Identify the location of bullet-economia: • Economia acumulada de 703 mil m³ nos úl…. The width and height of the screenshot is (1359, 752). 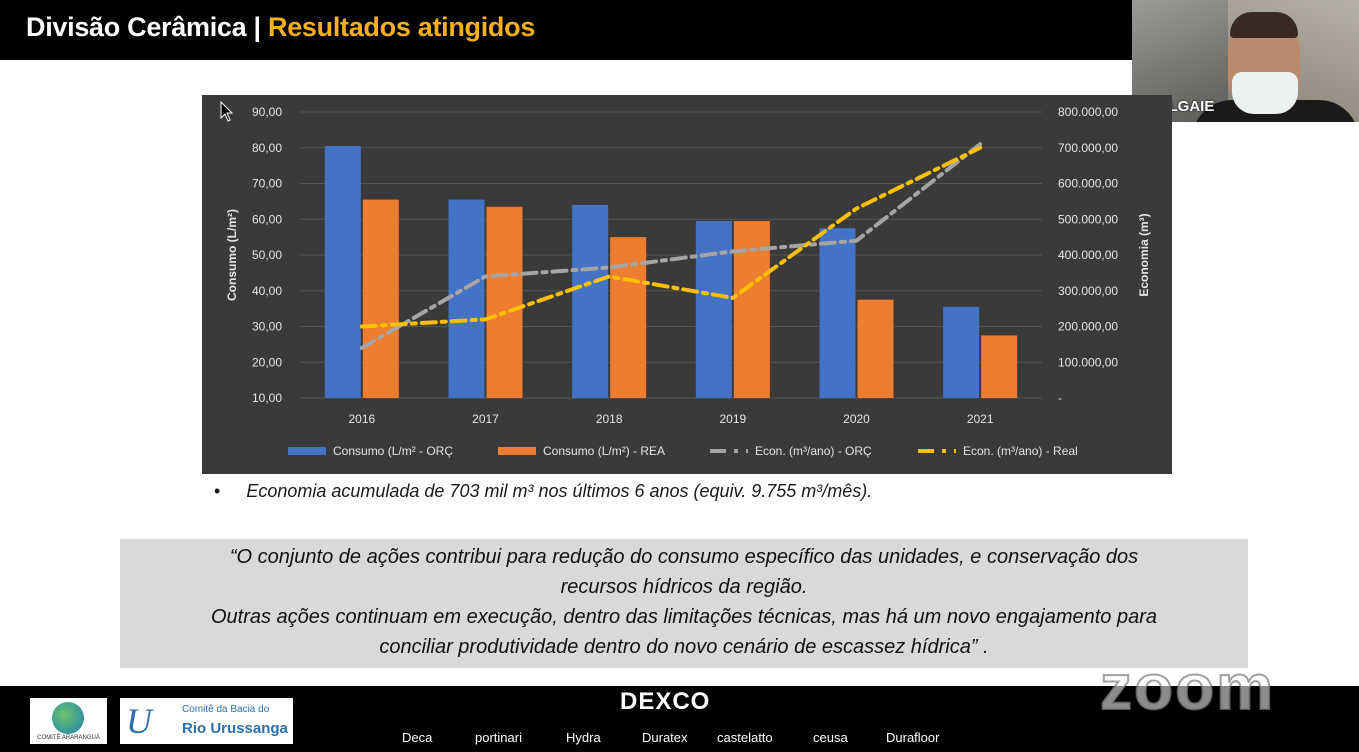
(543, 491).